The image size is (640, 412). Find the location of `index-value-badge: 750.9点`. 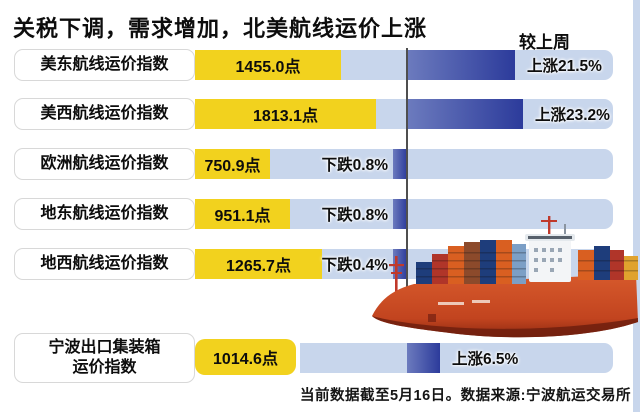

index-value-badge: 750.9点 is located at coordinates (232, 164).